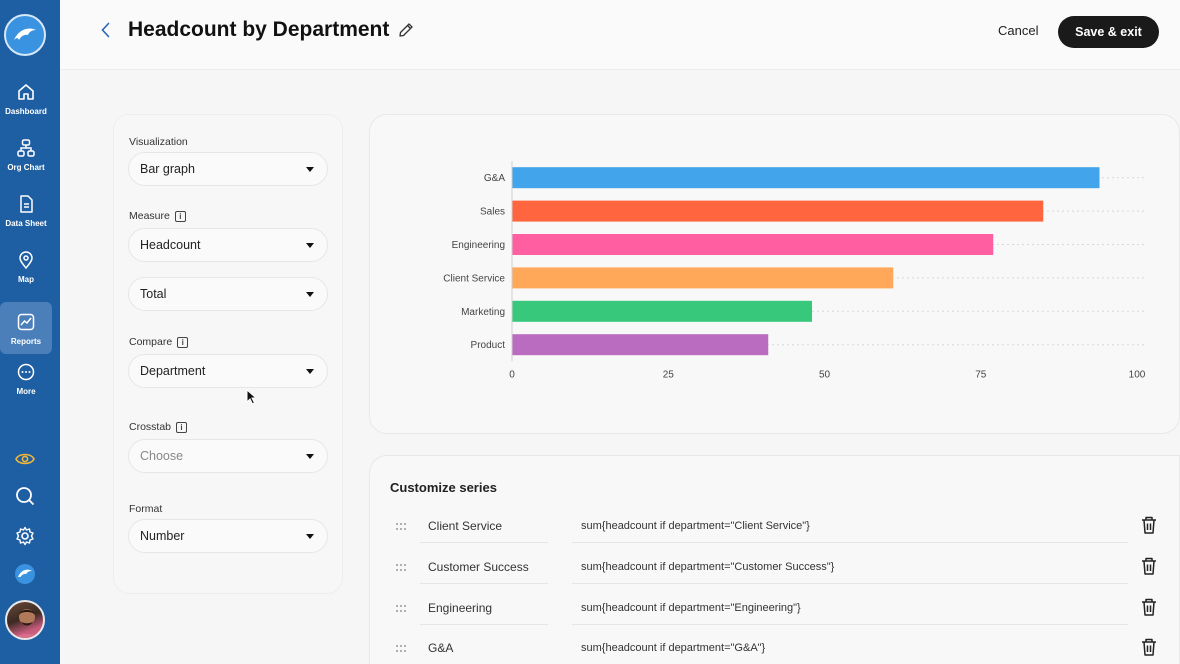 The image size is (1180, 664). I want to click on aggregate-value: Total, so click(153, 294).